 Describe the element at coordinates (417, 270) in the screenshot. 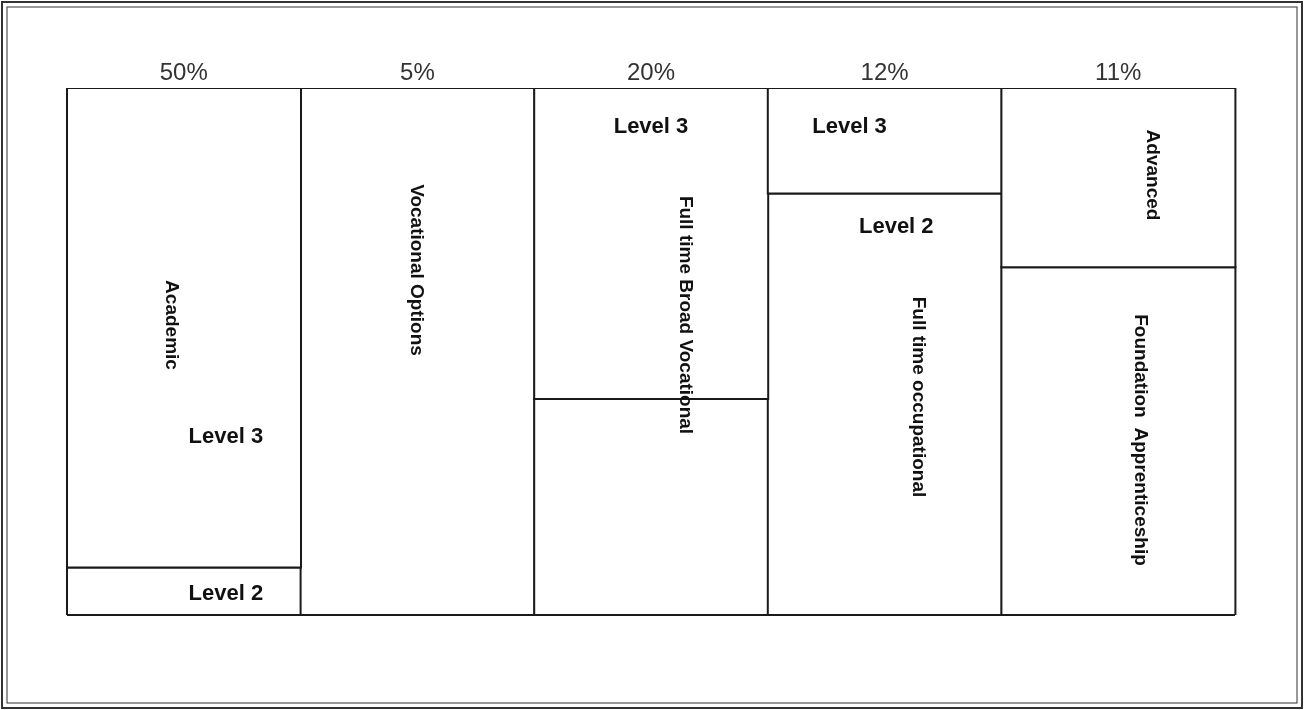

I see `annotation: Vocational Options` at that location.